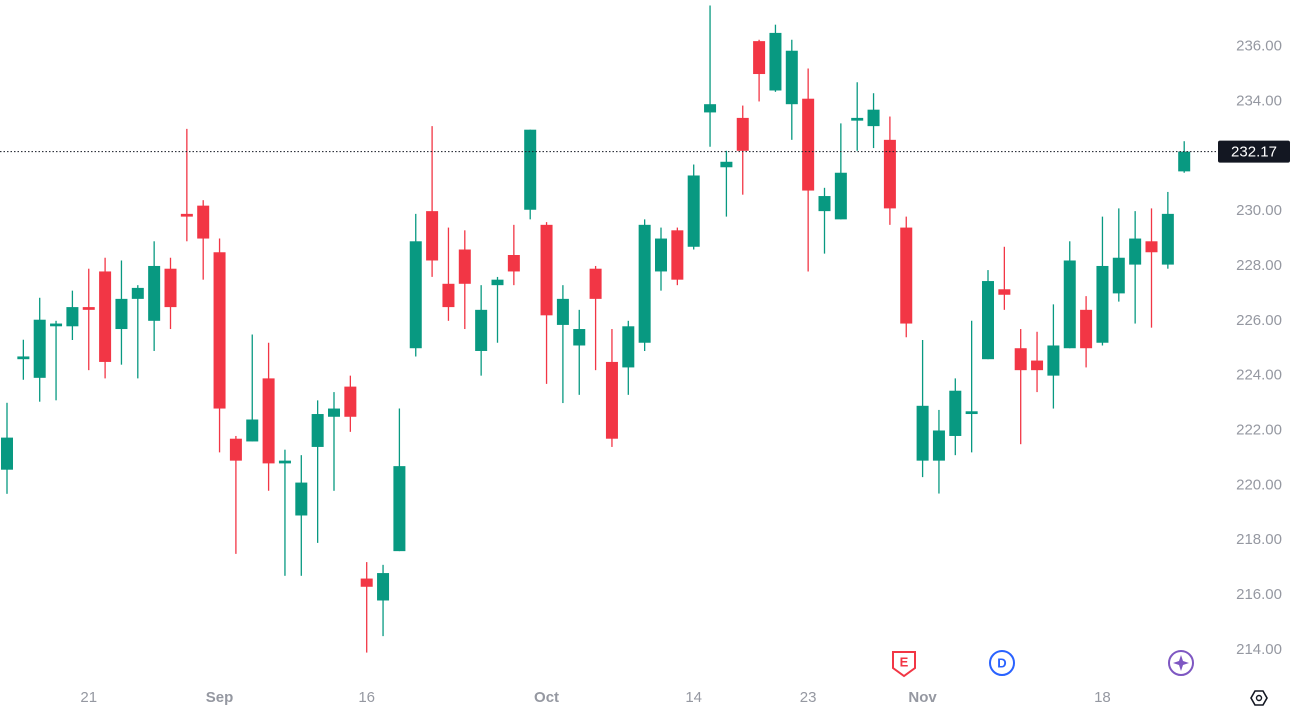 The image size is (1292, 714). I want to click on earnings-label: E, so click(904, 661).